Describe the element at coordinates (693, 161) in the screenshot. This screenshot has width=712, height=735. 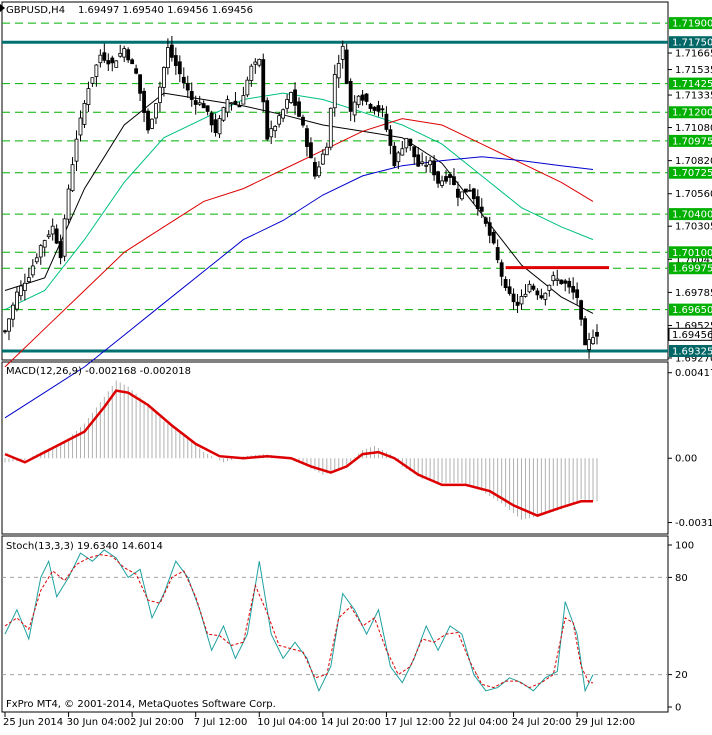
I see `price-tick-label: 1.70820` at that location.